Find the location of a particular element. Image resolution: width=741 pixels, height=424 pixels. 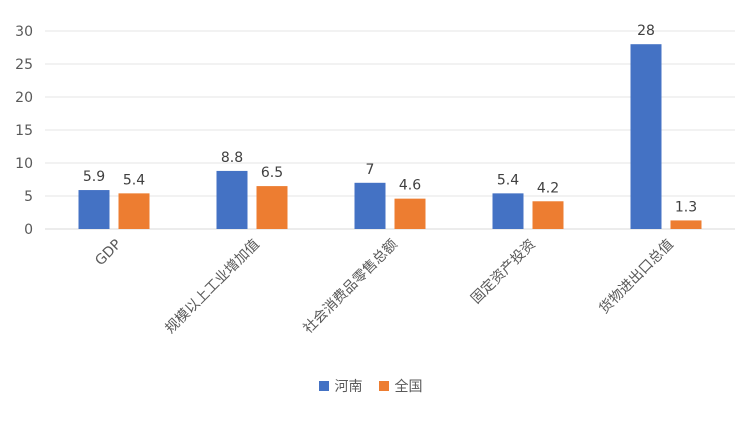

category-label-4: 货物进出口总值 is located at coordinates (636, 276).